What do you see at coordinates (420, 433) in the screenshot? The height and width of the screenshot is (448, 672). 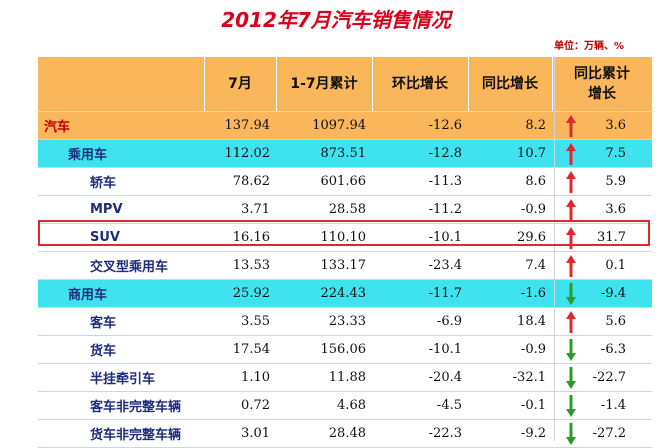 I see `row-mom: -22.3` at bounding box center [420, 433].